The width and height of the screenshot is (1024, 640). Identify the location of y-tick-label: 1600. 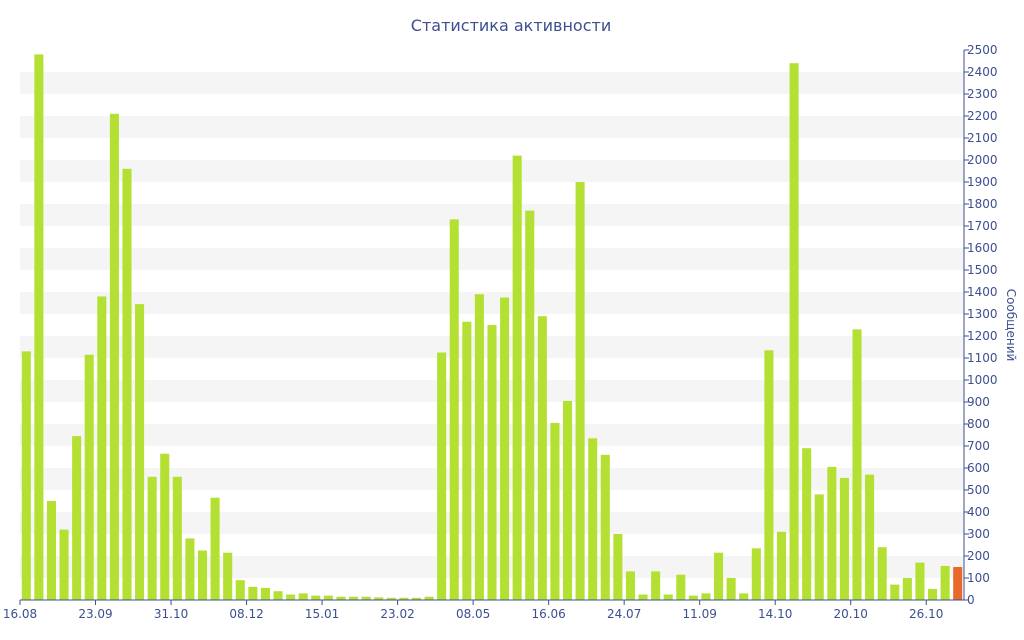
(982, 248).